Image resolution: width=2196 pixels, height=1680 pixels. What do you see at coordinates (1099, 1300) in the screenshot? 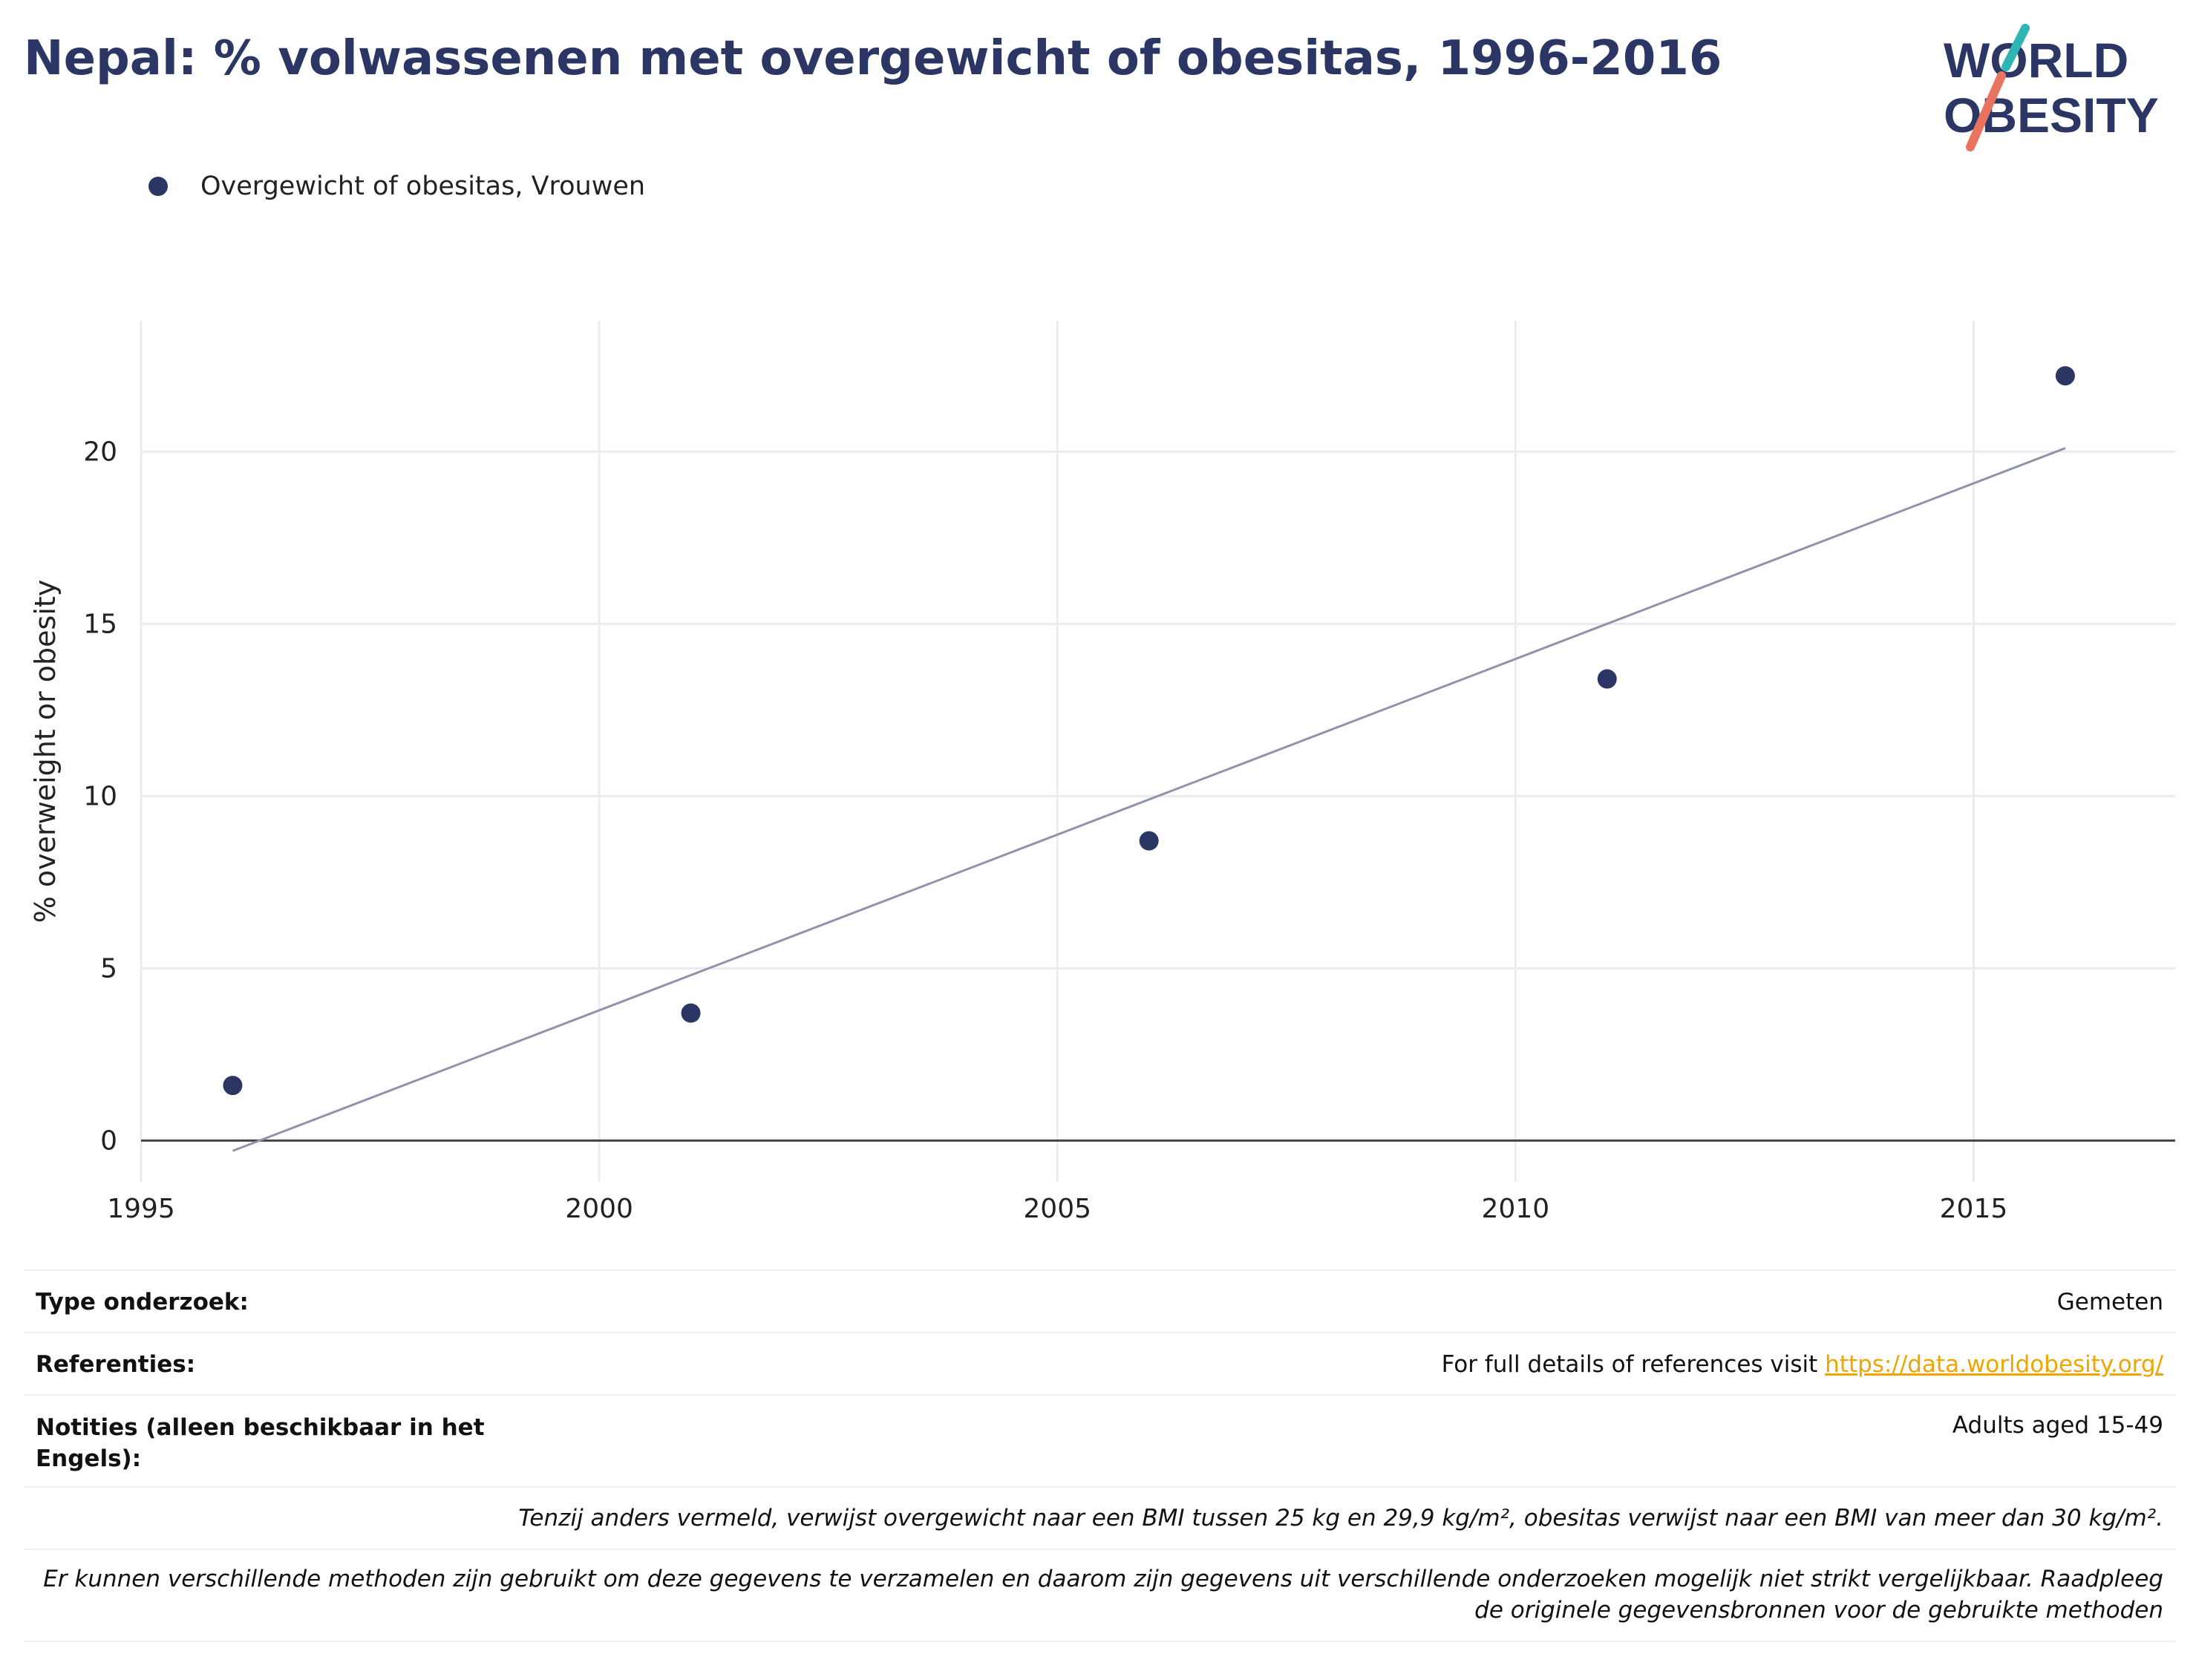
I see `info-row-type: Type onderzoek: Gemeten` at bounding box center [1099, 1300].